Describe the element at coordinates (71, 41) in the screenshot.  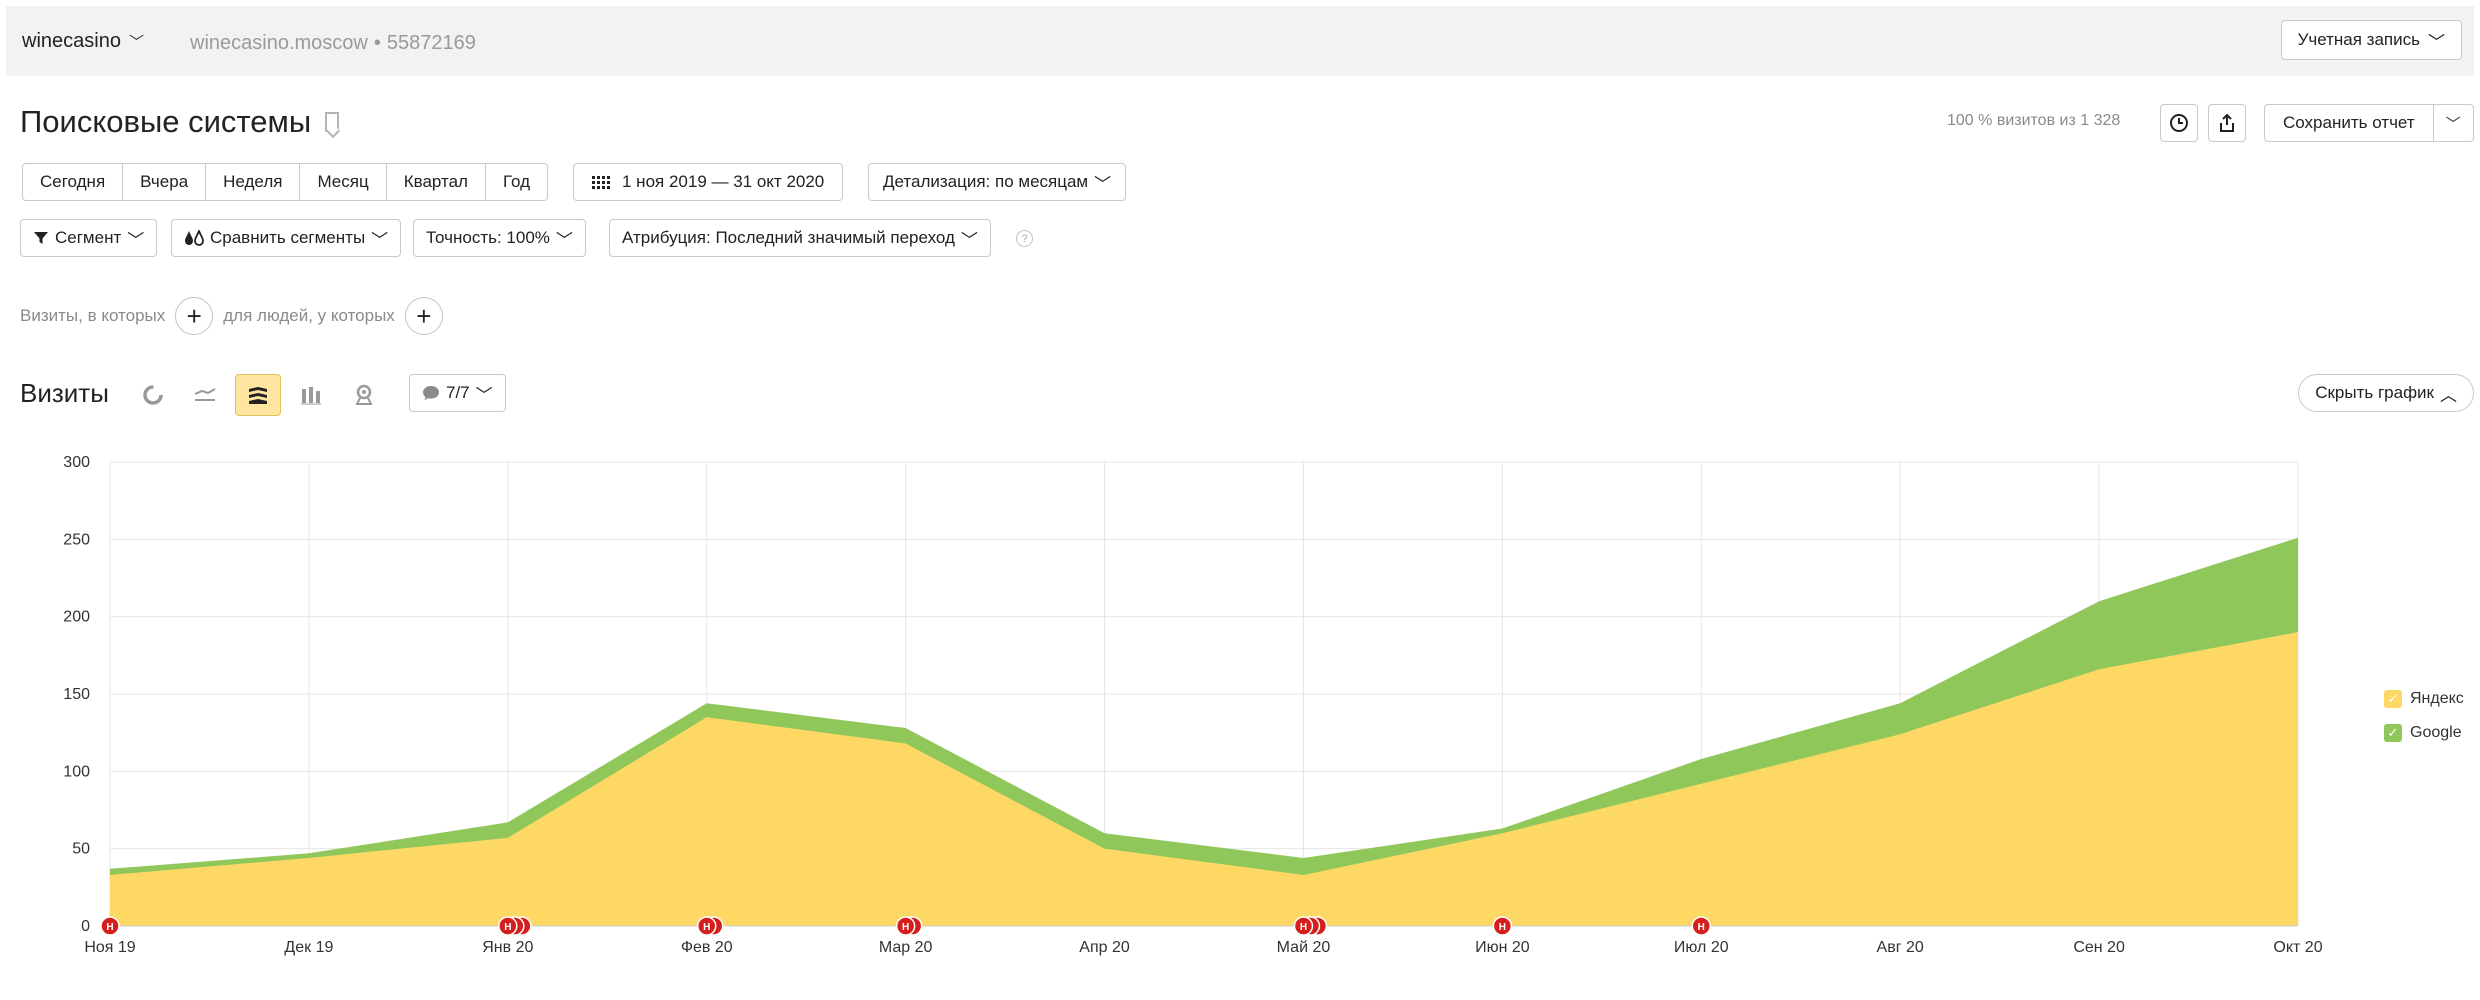
I see `counter-name: winecasino` at that location.